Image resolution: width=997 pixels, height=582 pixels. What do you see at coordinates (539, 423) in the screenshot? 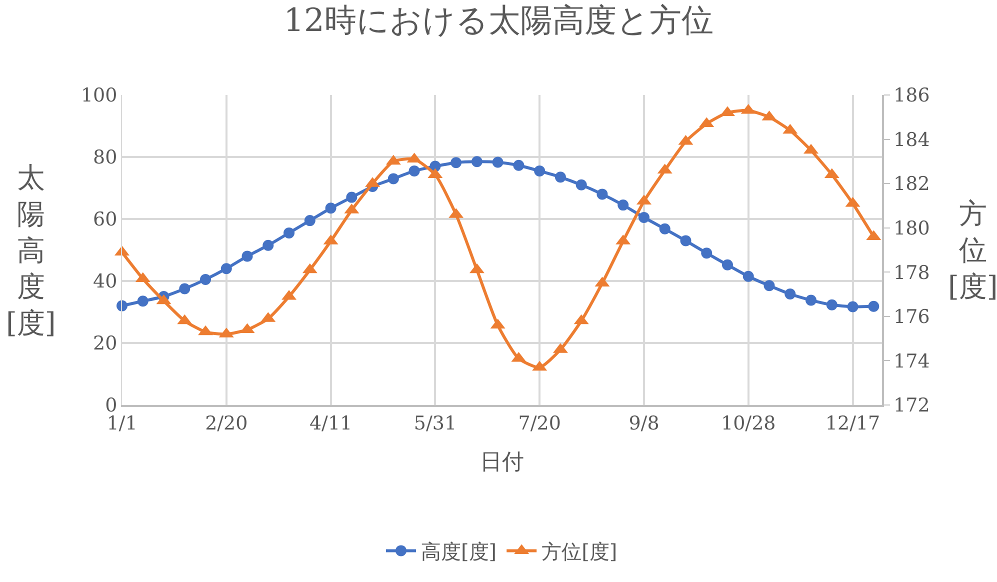
I see `x-tick-label: 7/20` at bounding box center [539, 423].